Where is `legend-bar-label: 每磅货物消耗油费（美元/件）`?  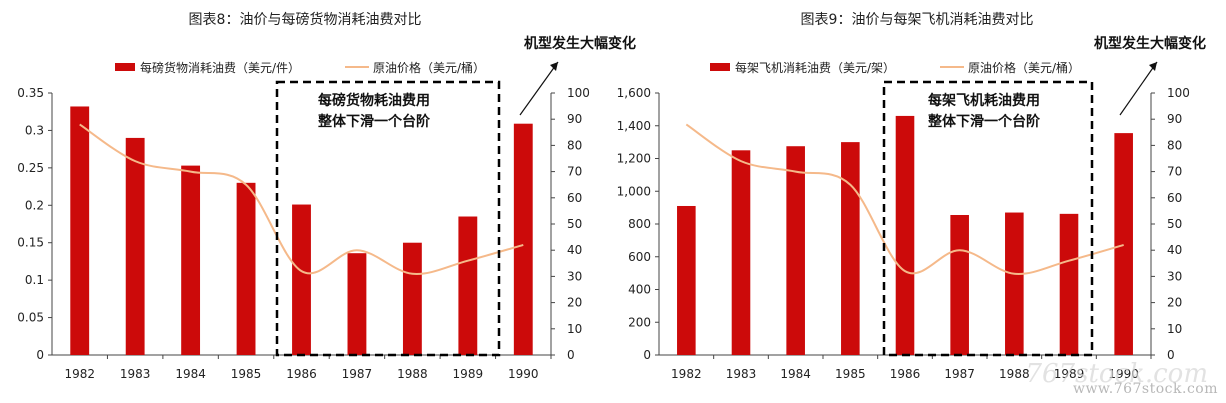 legend-bar-label: 每磅货物消耗油费（美元/件） is located at coordinates (220, 67).